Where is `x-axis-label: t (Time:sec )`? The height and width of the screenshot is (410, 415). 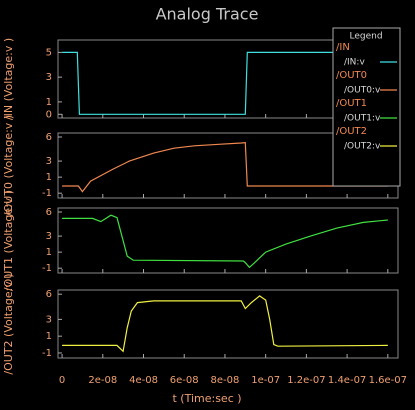
x-axis-label: t (Time:sec ) is located at coordinates (206, 398).